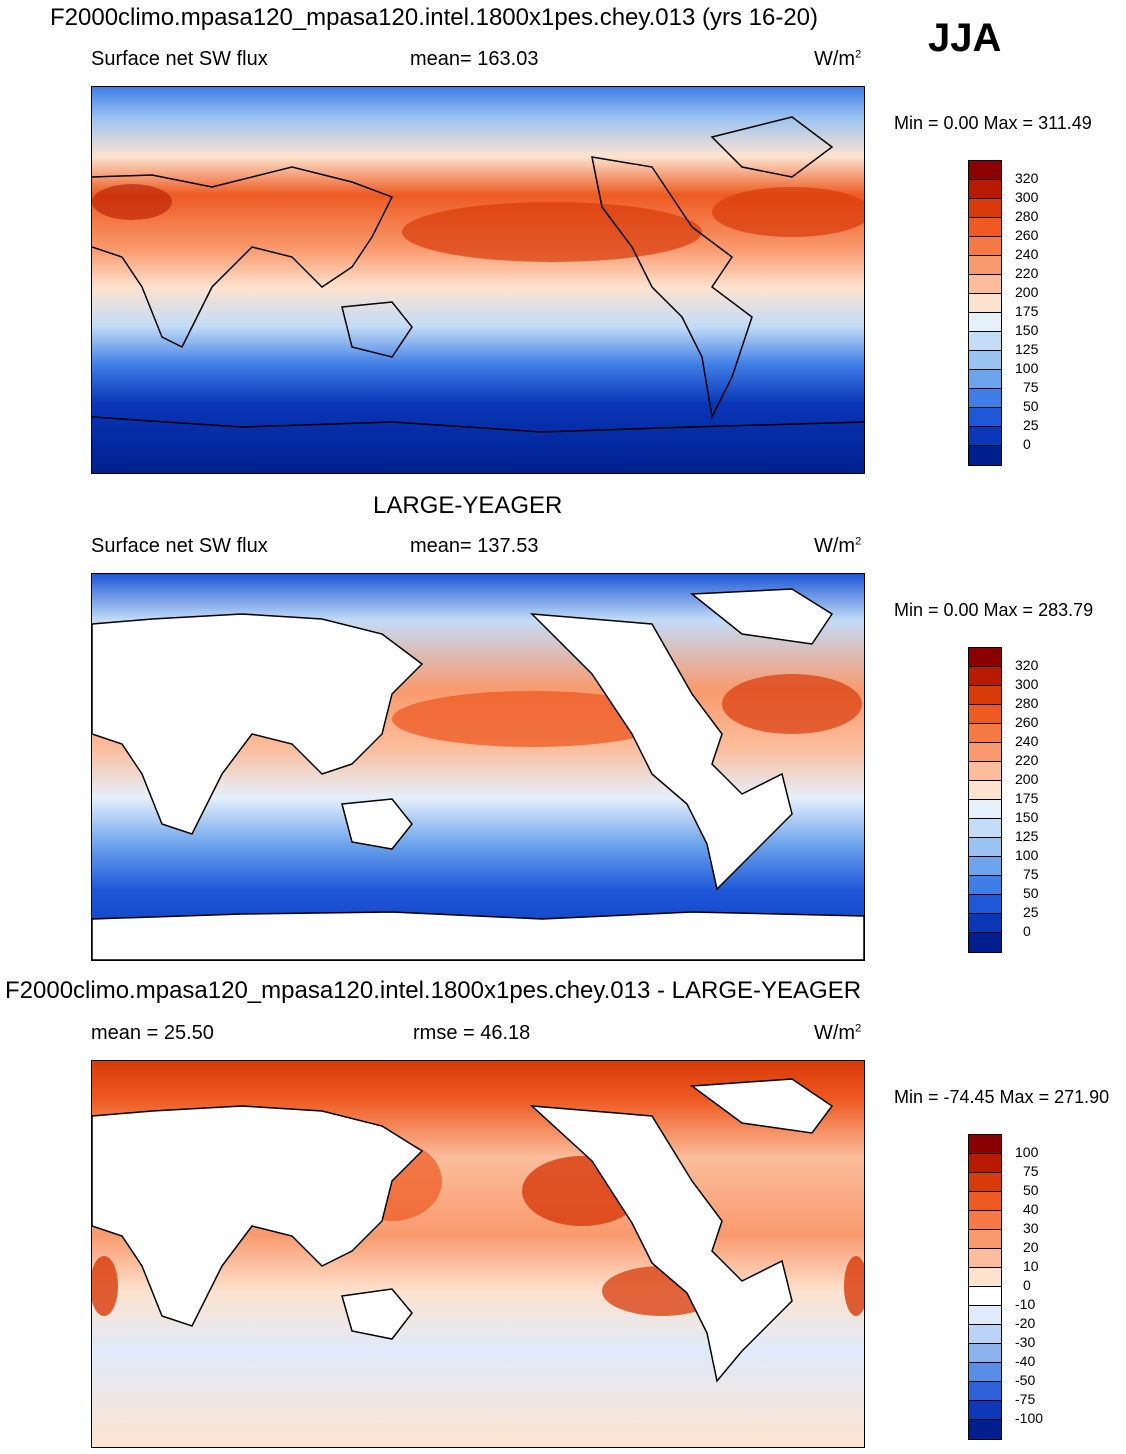 This screenshot has height=1454, width=1126. Describe the element at coordinates (1027, 703) in the screenshot. I see `colorbar-tick-label: 280` at that location.